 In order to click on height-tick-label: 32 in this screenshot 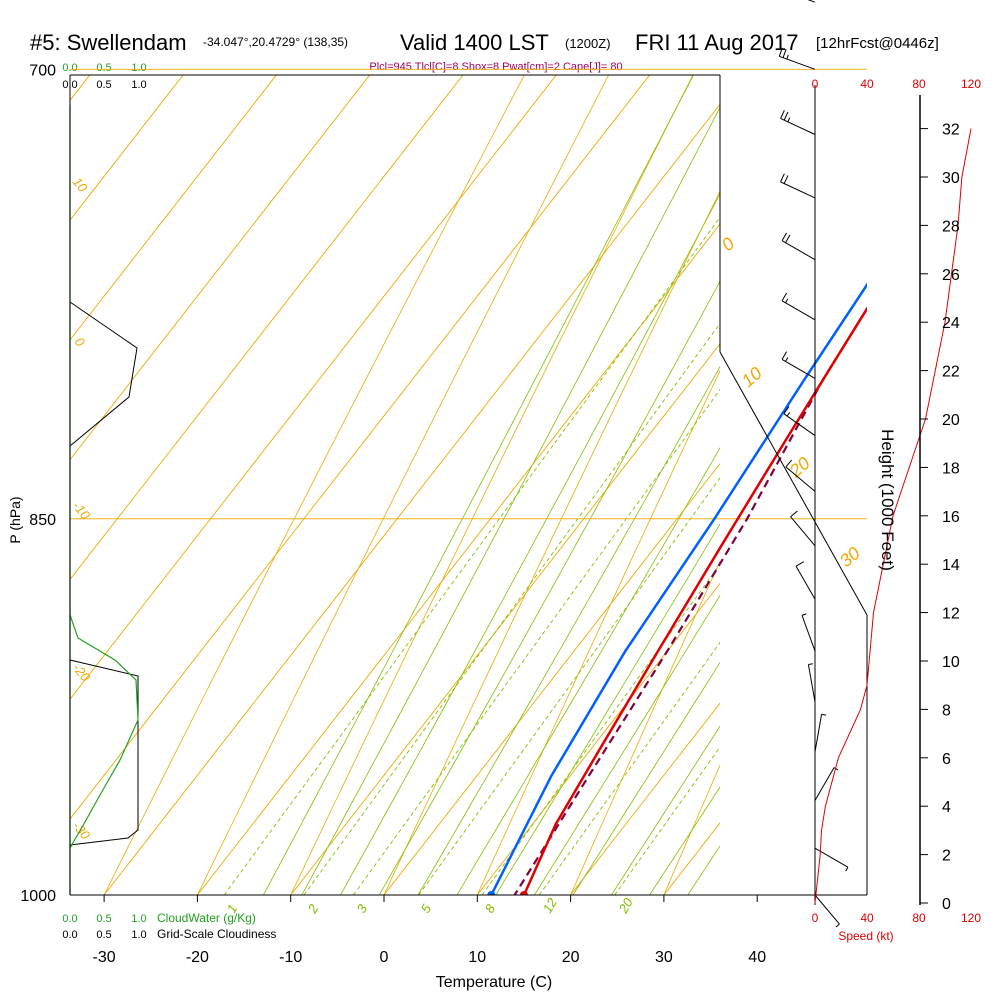, I will do `click(951, 130)`.